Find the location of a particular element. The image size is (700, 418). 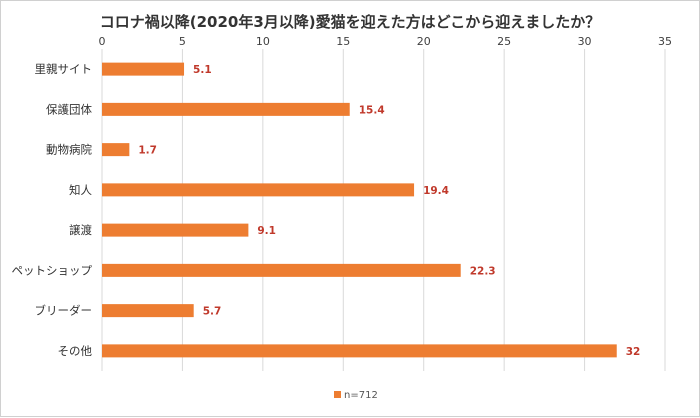

legend-label: n=712 is located at coordinates (361, 395).